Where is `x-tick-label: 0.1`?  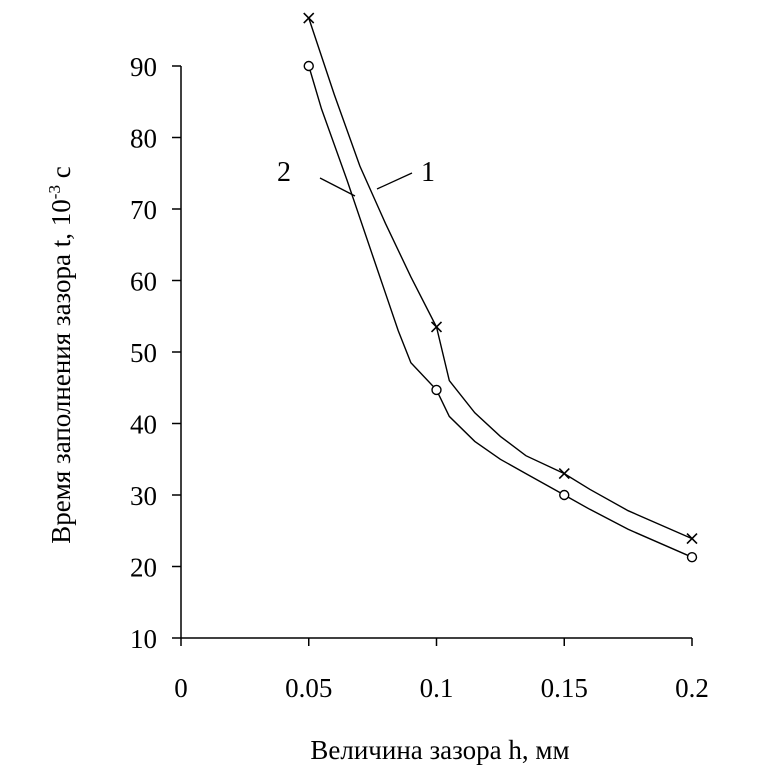 x-tick-label: 0.1 is located at coordinates (437, 688).